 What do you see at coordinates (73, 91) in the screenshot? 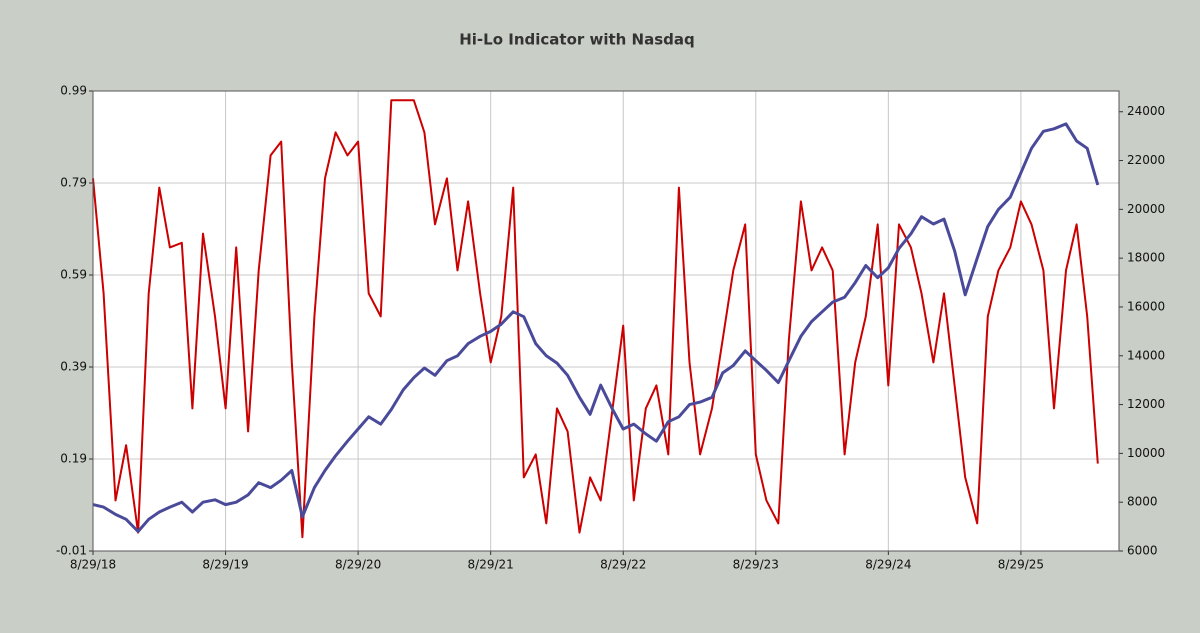
I see `y-tick-label: 0.99` at bounding box center [73, 91].